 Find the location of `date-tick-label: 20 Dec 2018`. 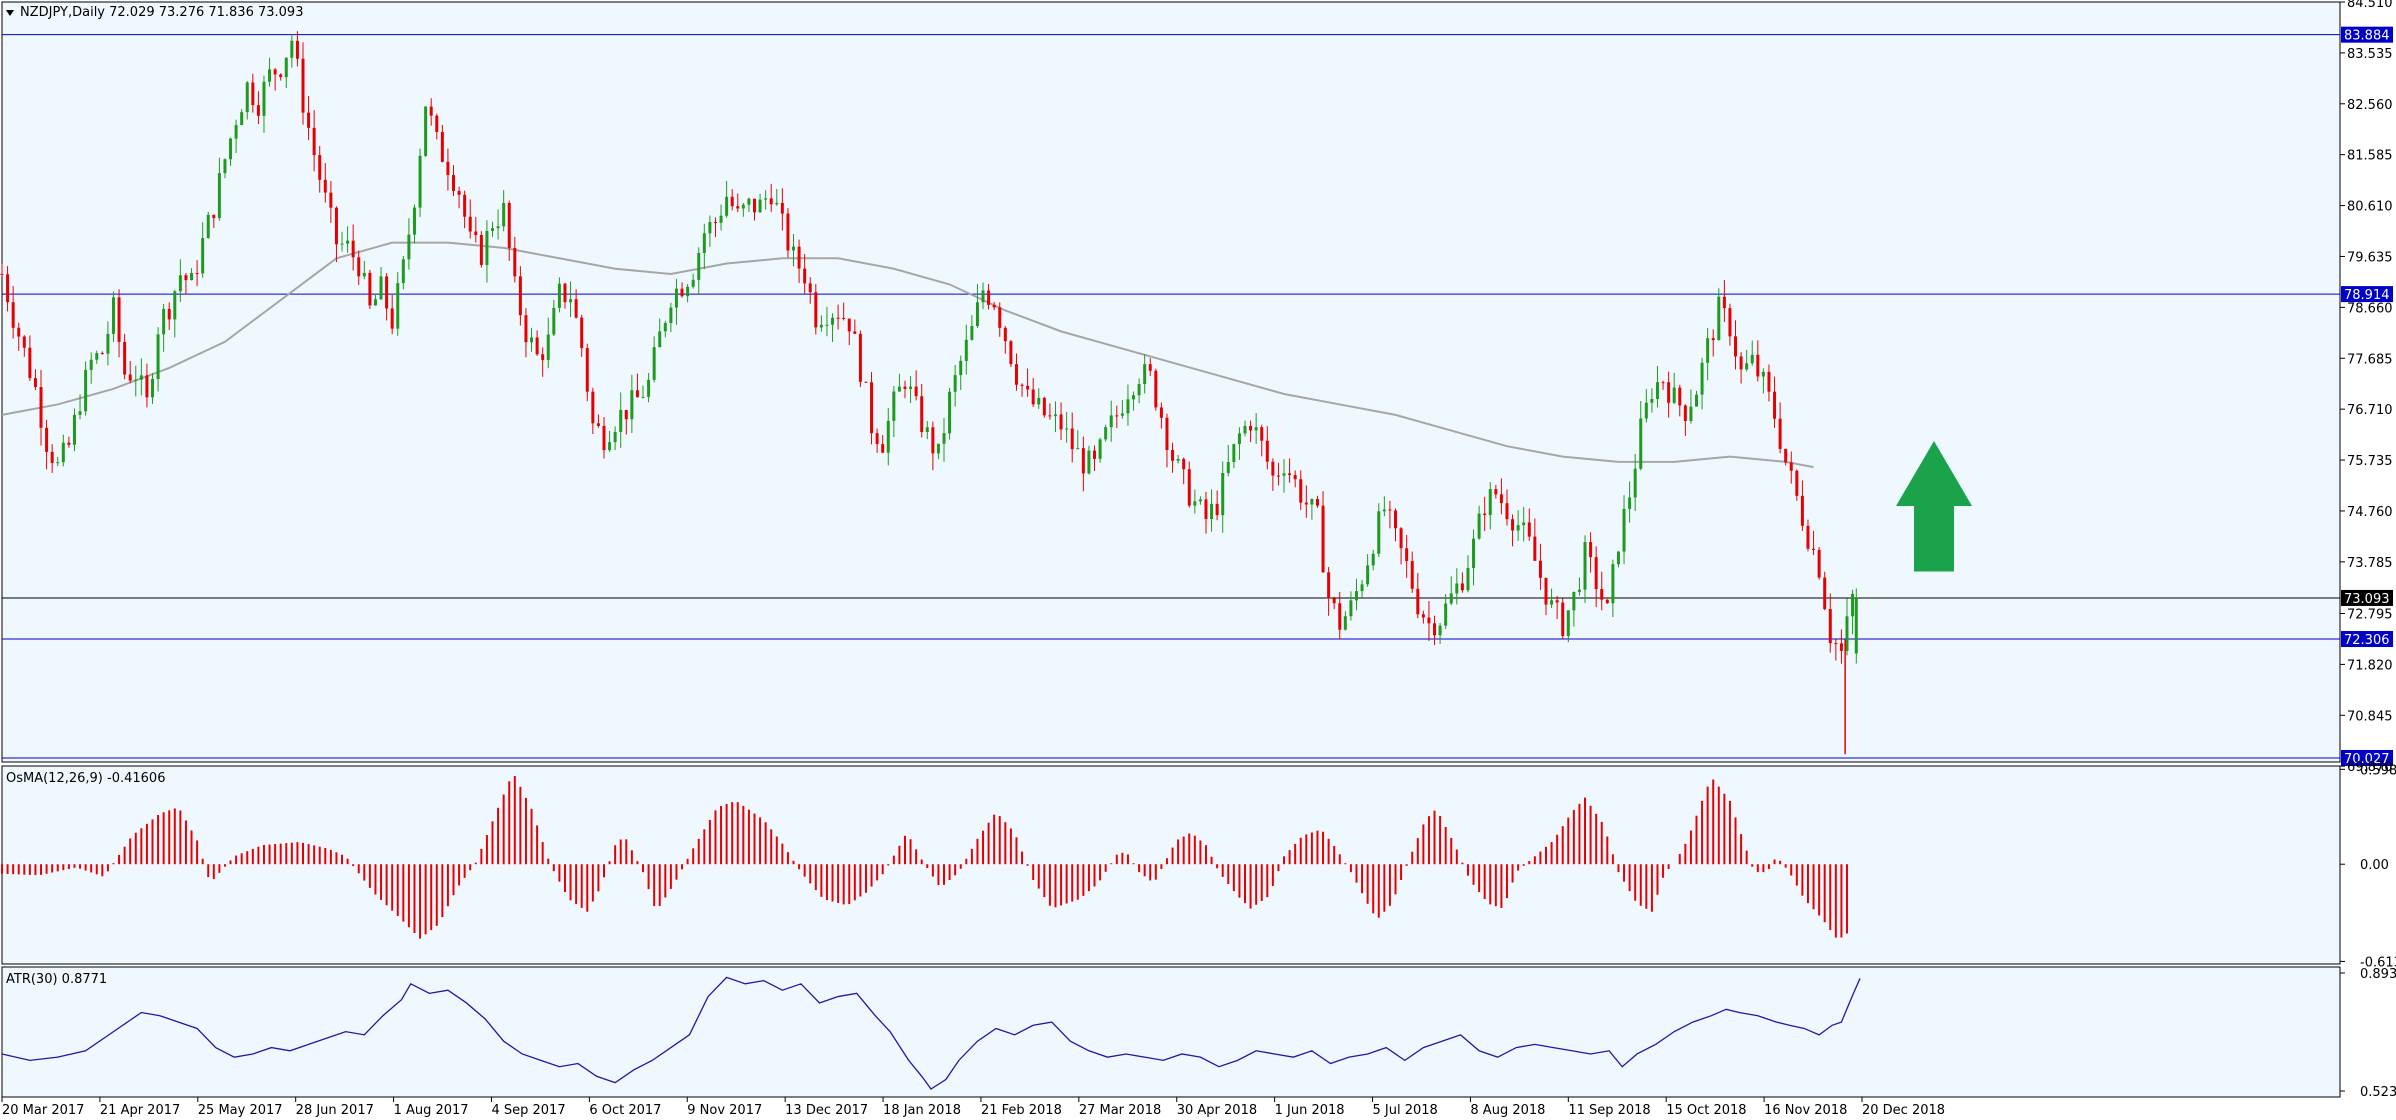

date-tick-label: 20 Dec 2018 is located at coordinates (1903, 1110).